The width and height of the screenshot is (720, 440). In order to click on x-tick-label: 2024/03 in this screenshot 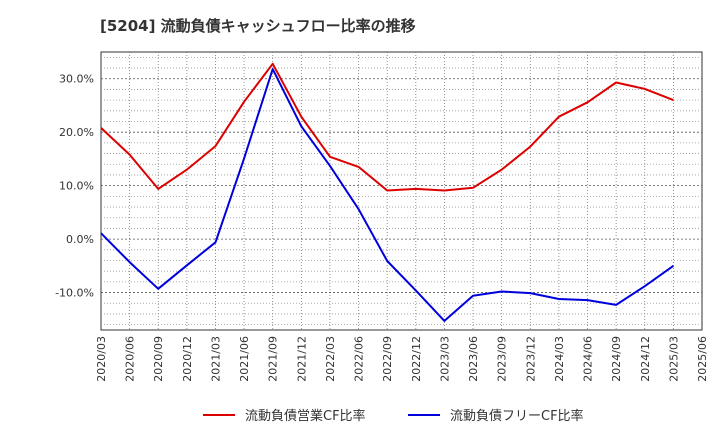, I will do `click(559, 359)`.